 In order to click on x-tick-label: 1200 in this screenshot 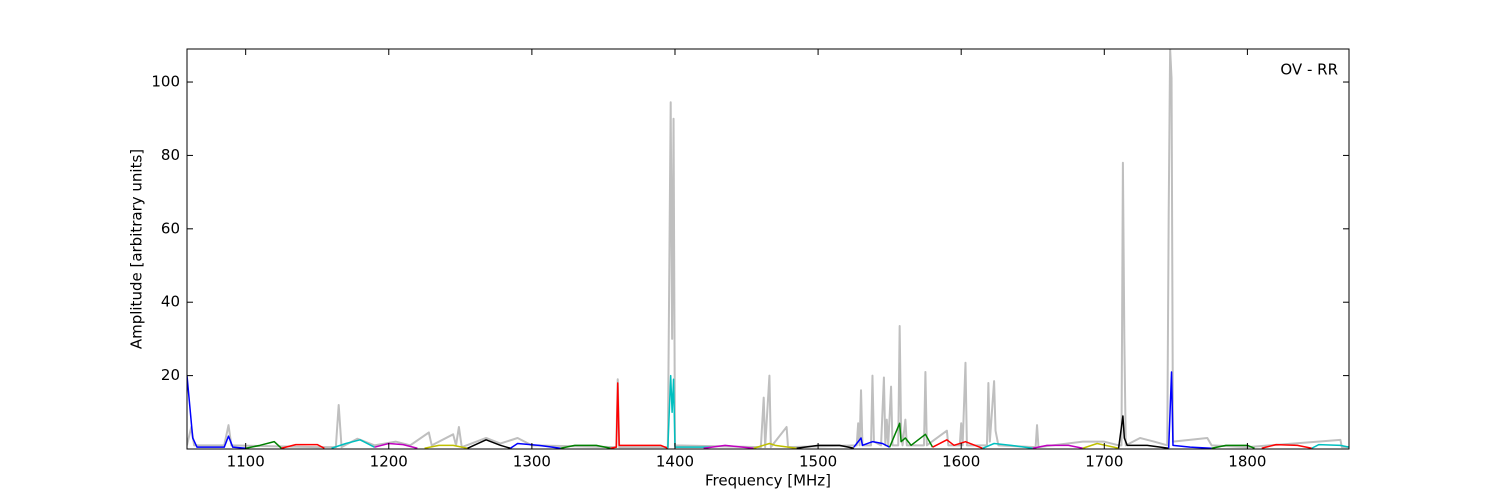, I will do `click(389, 462)`.